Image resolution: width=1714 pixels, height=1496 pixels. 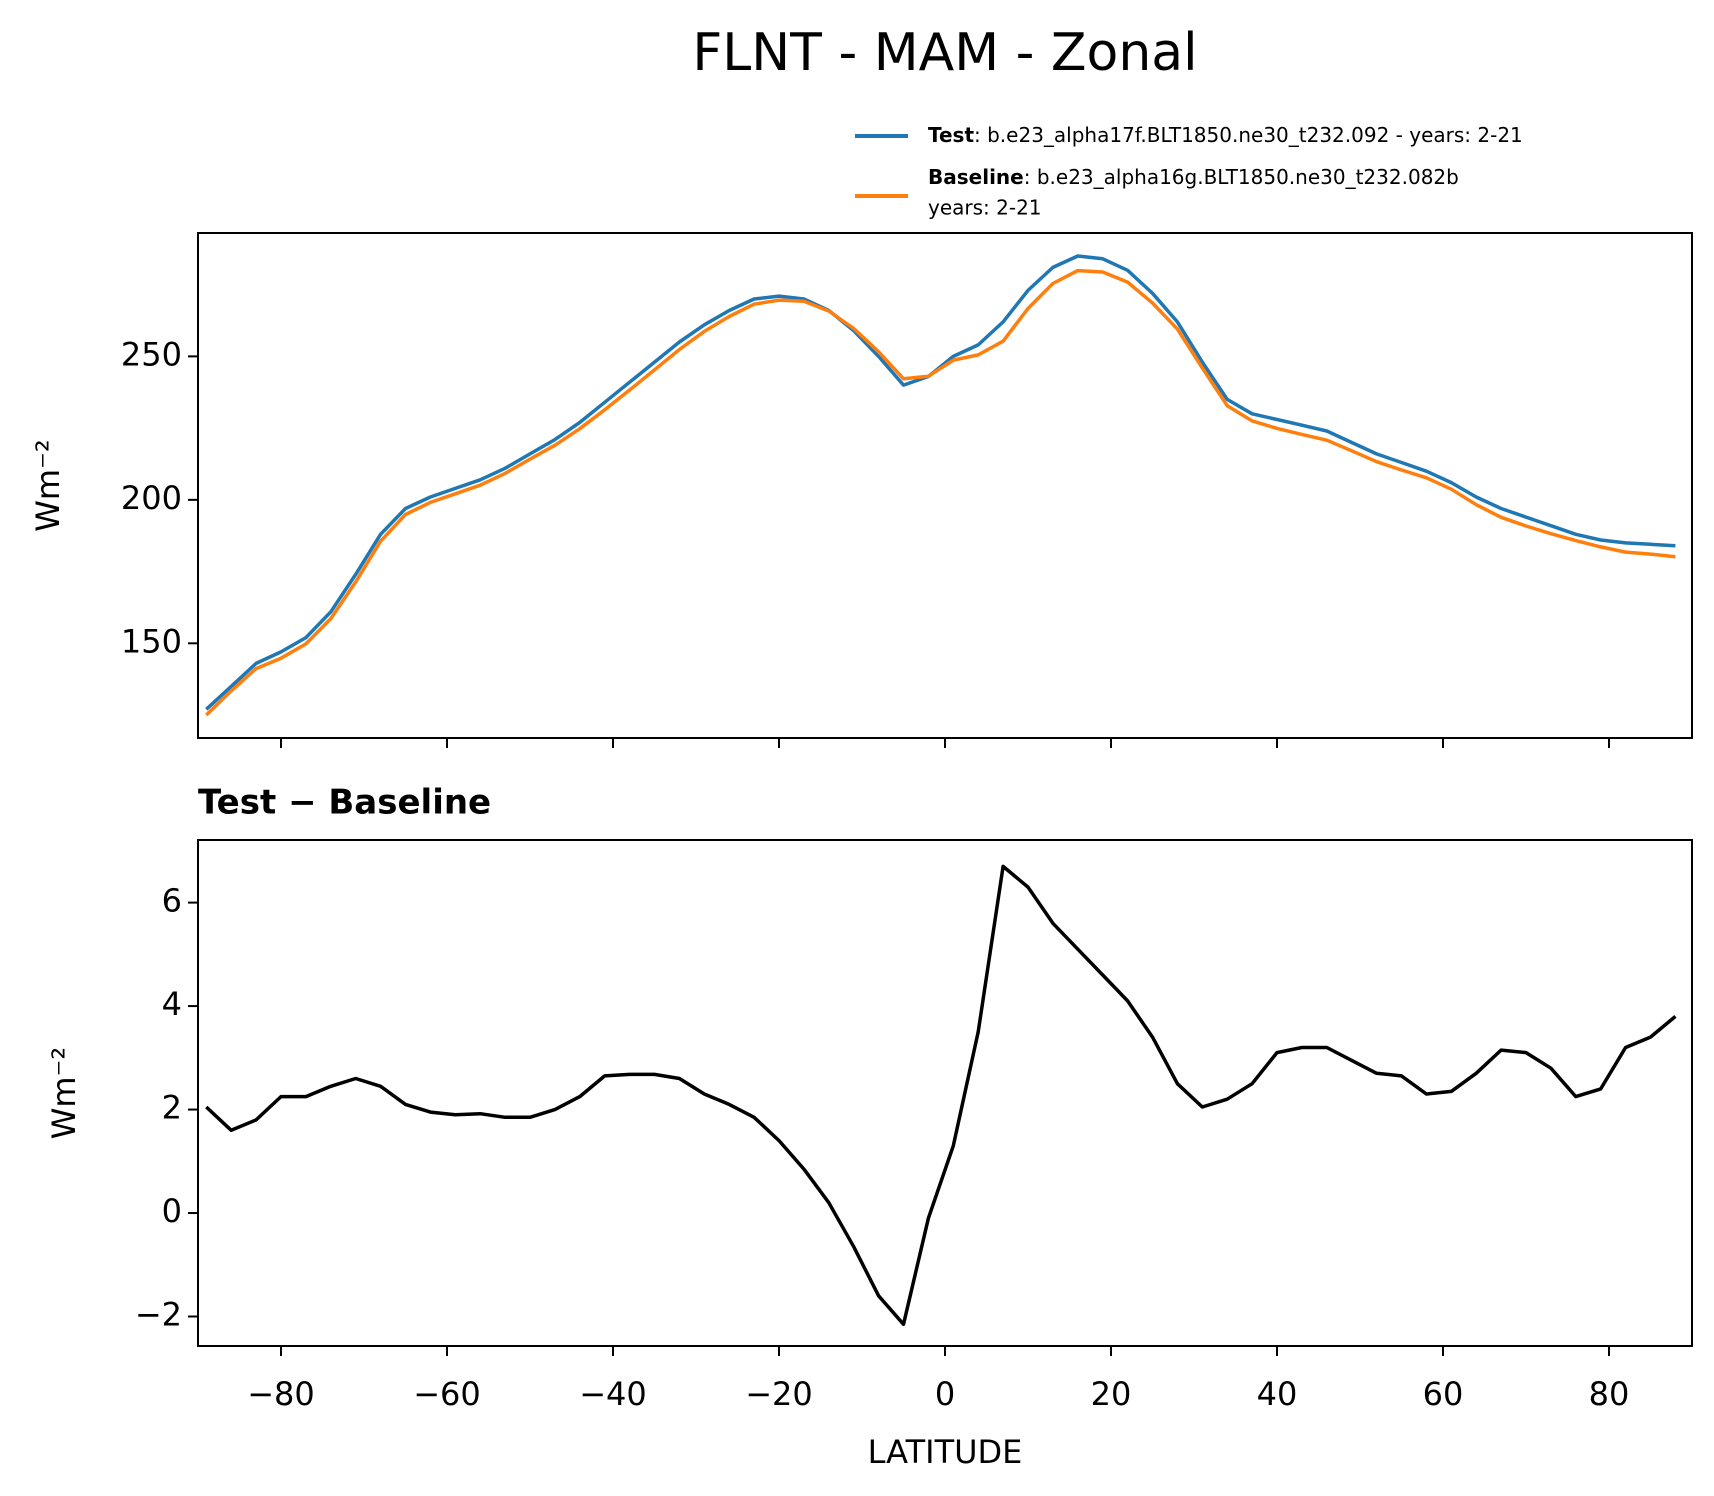 I want to click on y-tick-label: 6, so click(x=172, y=901).